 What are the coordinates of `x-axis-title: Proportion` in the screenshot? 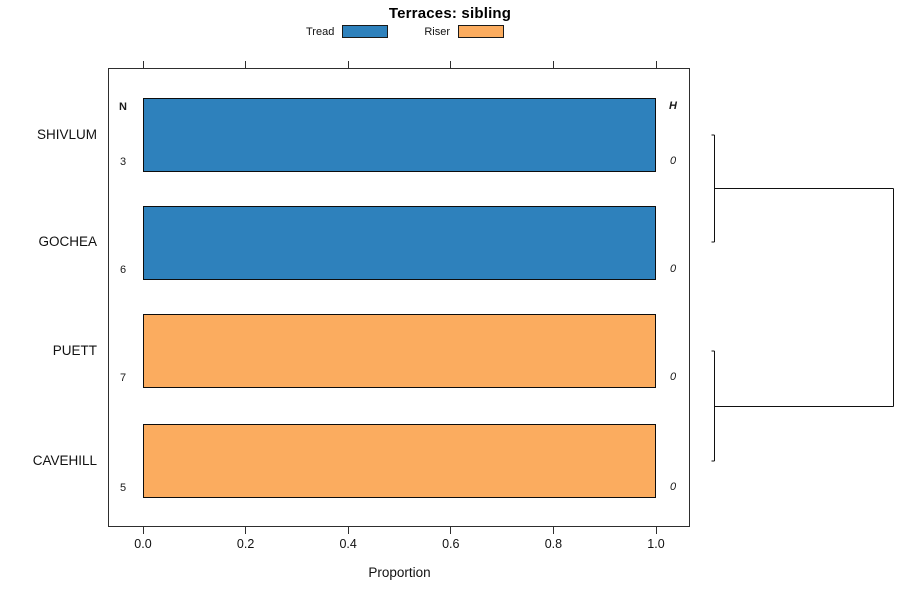 It's located at (399, 572).